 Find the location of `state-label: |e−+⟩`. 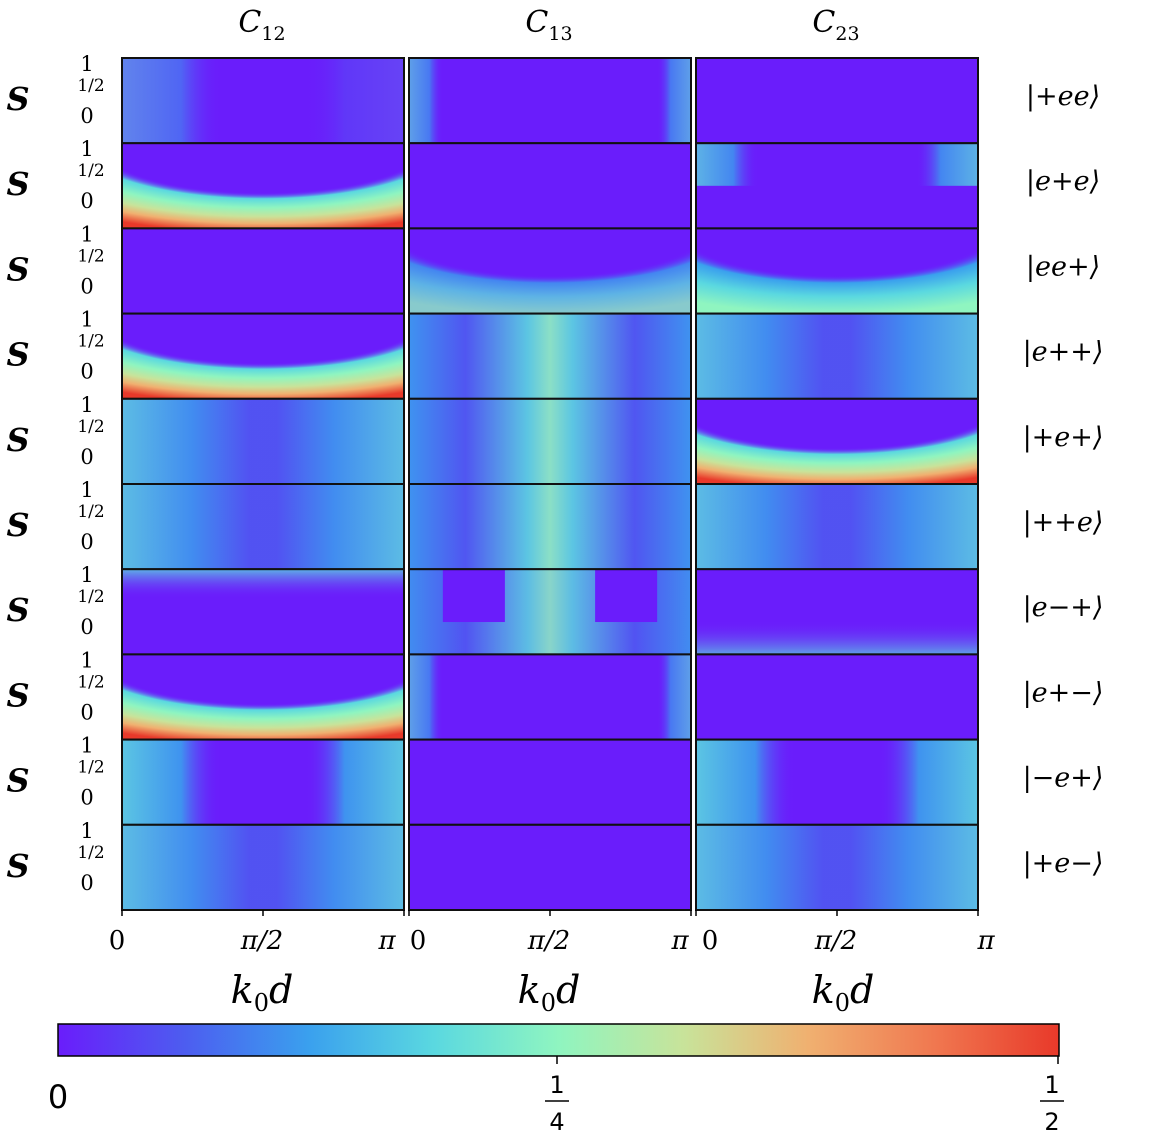

state-label: |e−+⟩ is located at coordinates (1063, 607).